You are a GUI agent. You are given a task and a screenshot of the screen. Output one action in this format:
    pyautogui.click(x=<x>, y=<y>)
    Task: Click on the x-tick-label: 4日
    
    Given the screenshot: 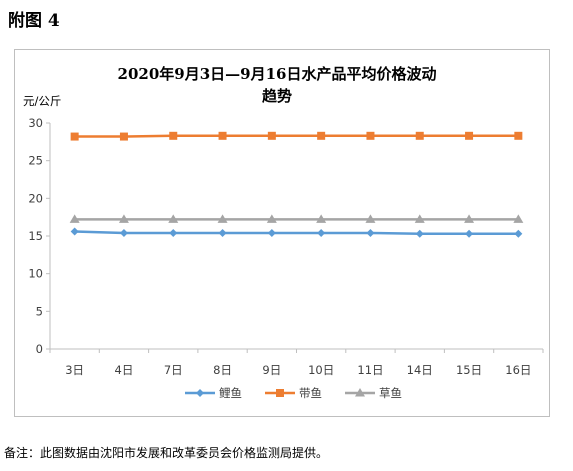 What is the action you would take?
    pyautogui.click(x=124, y=370)
    